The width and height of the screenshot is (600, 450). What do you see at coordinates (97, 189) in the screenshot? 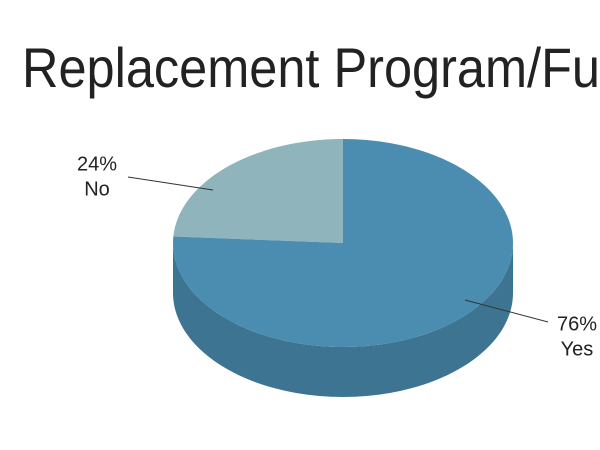
I see `category-label: No` at bounding box center [97, 189].